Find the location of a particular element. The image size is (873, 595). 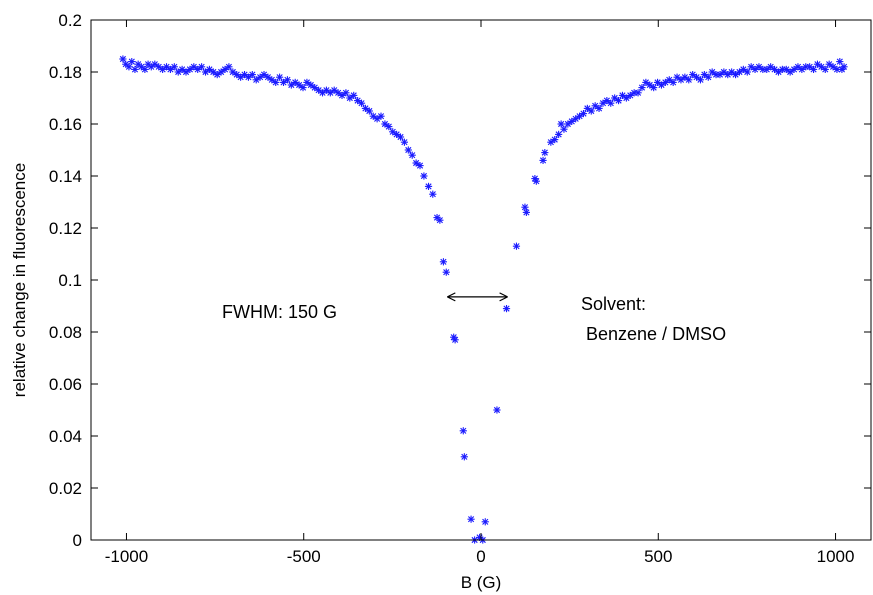

y-tick-label: 0.14 is located at coordinates (65, 176).